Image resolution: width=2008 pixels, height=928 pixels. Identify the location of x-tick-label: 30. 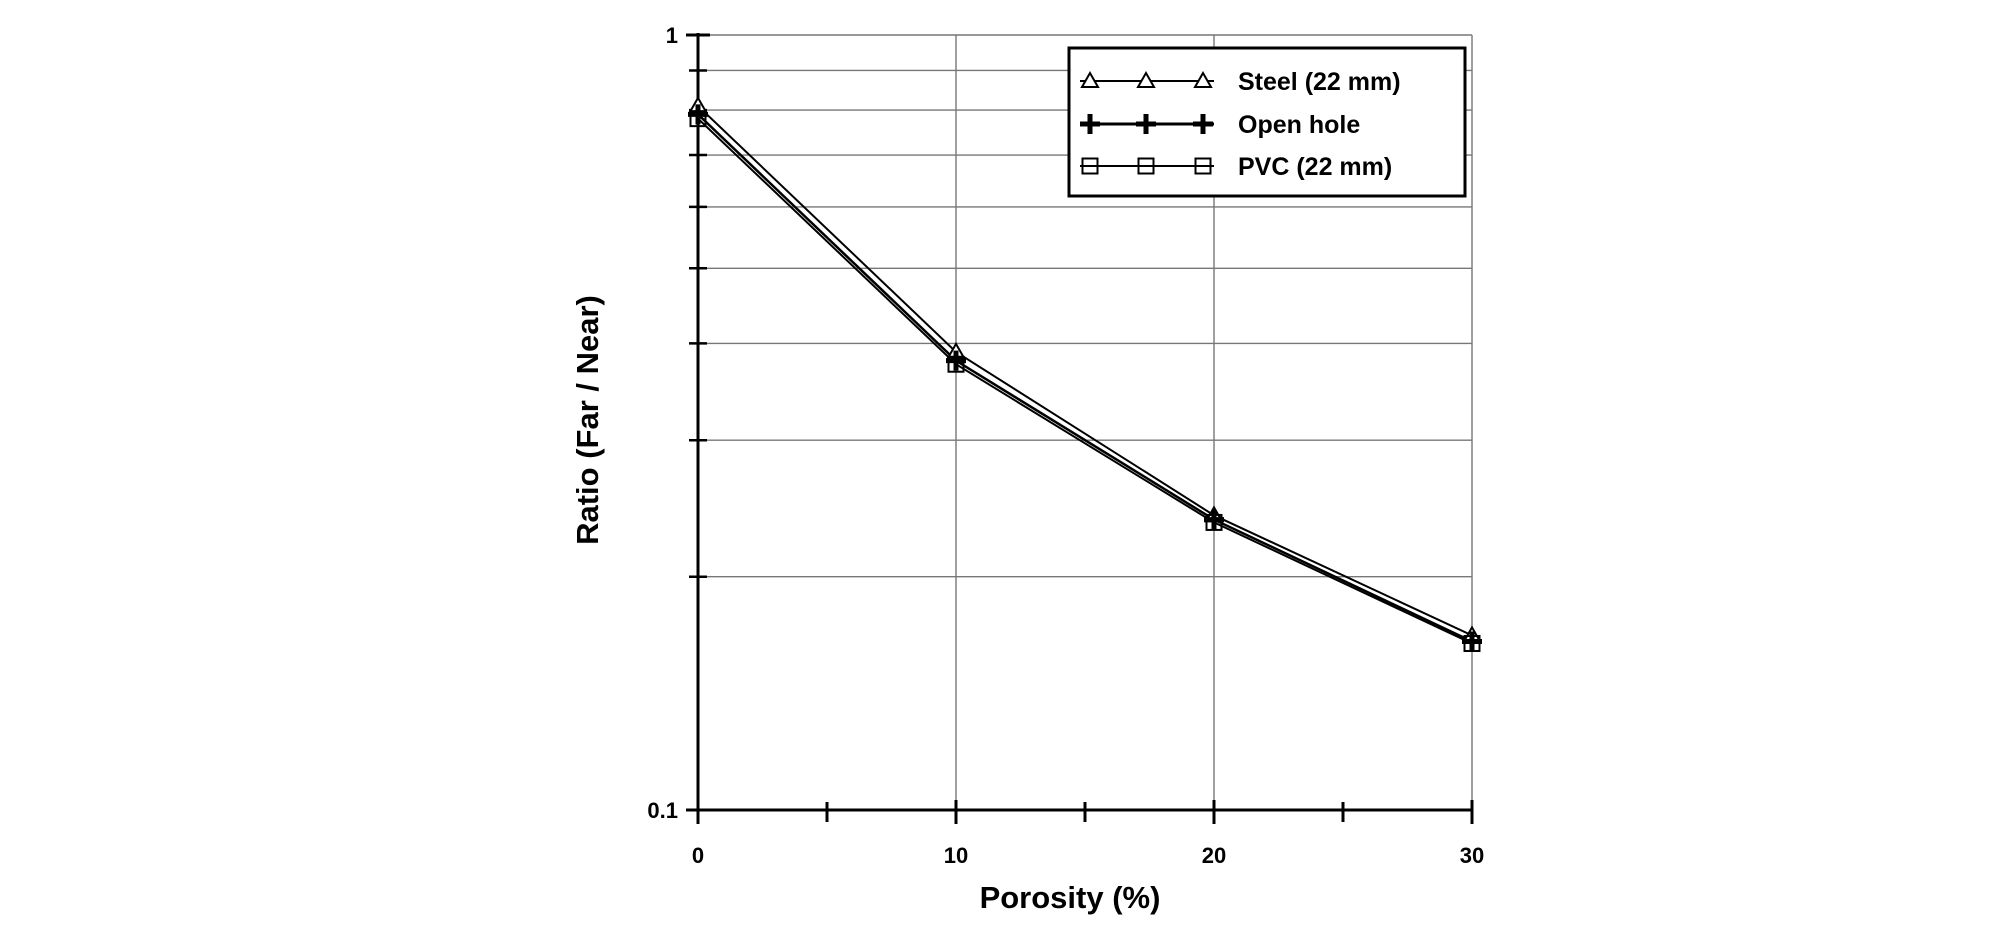
(1472, 855).